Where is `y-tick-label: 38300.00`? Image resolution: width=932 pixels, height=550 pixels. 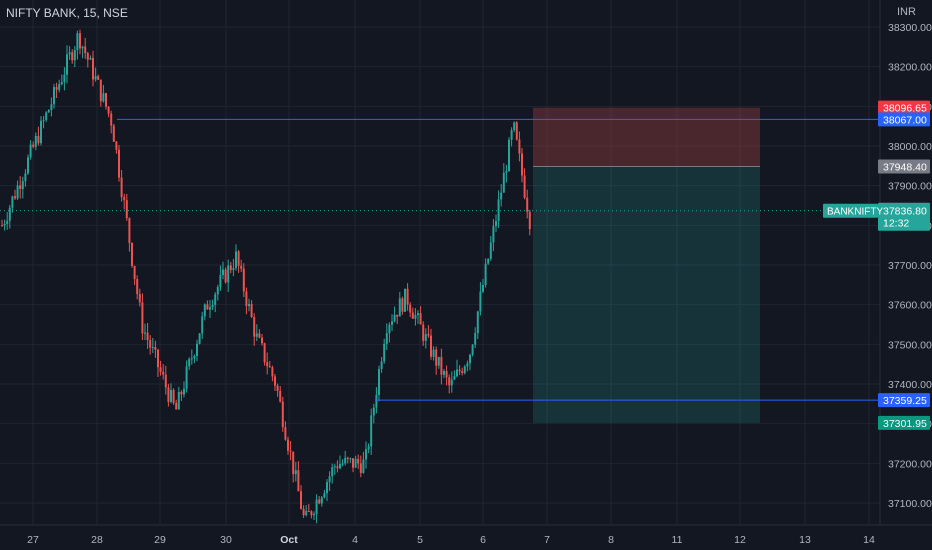
y-tick-label: 38300.00 is located at coordinates (910, 28).